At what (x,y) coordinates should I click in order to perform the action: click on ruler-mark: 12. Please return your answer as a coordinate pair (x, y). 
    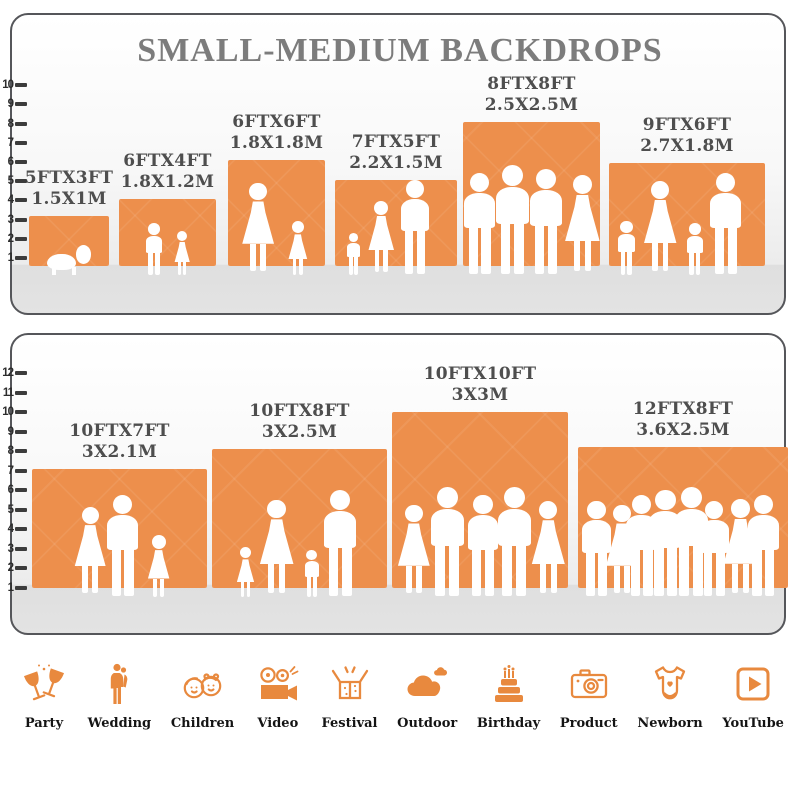
    Looking at the image, I should click on (13, 373).